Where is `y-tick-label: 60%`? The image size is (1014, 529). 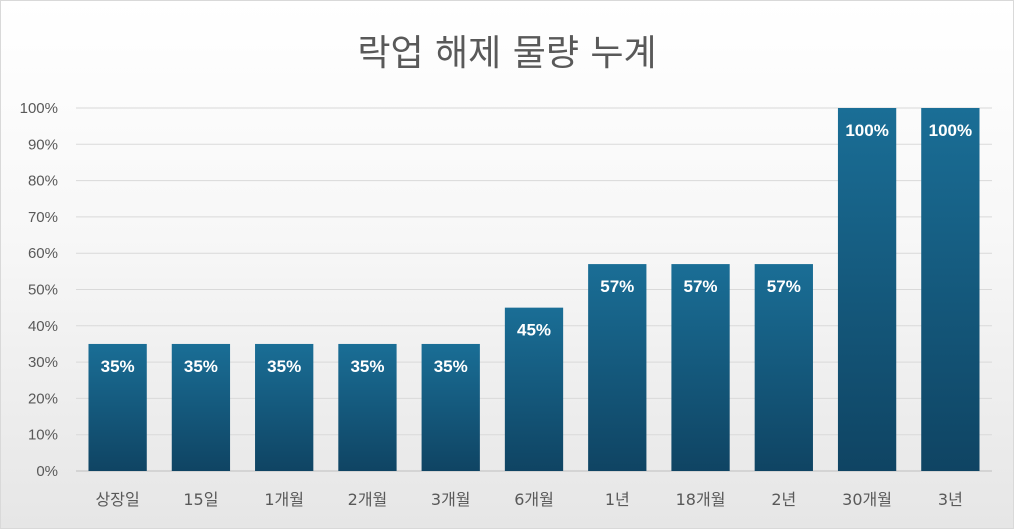 y-tick-label: 60% is located at coordinates (43, 253).